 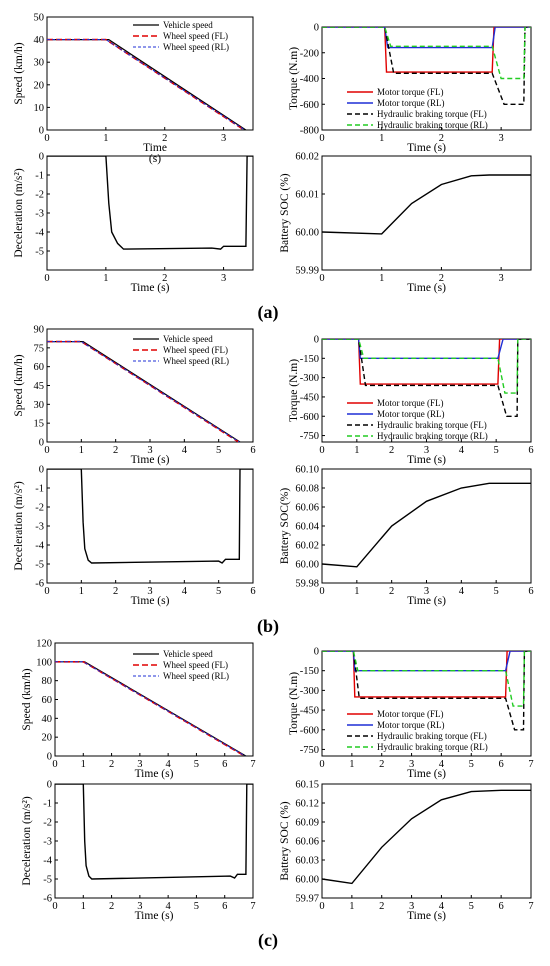 I want to click on y-tick-label: 60.00, so click(x=307, y=880).